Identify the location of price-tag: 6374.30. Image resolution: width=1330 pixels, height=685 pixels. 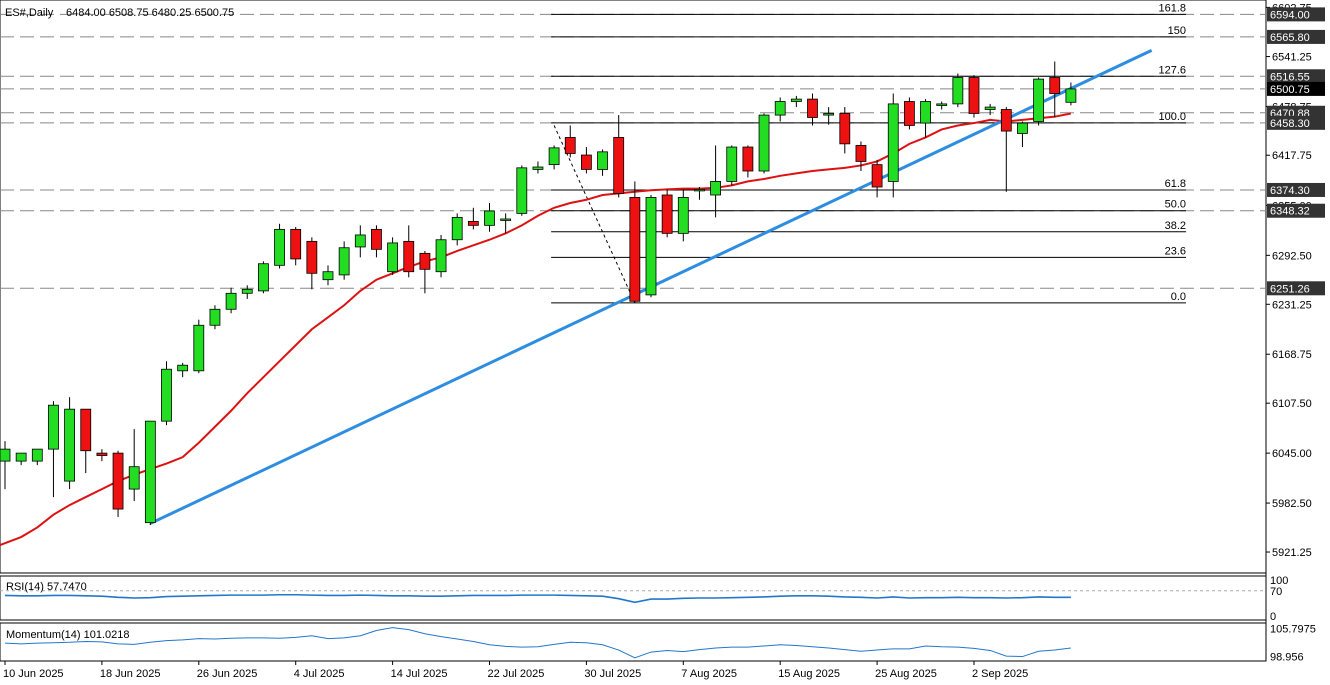
(1296, 189).